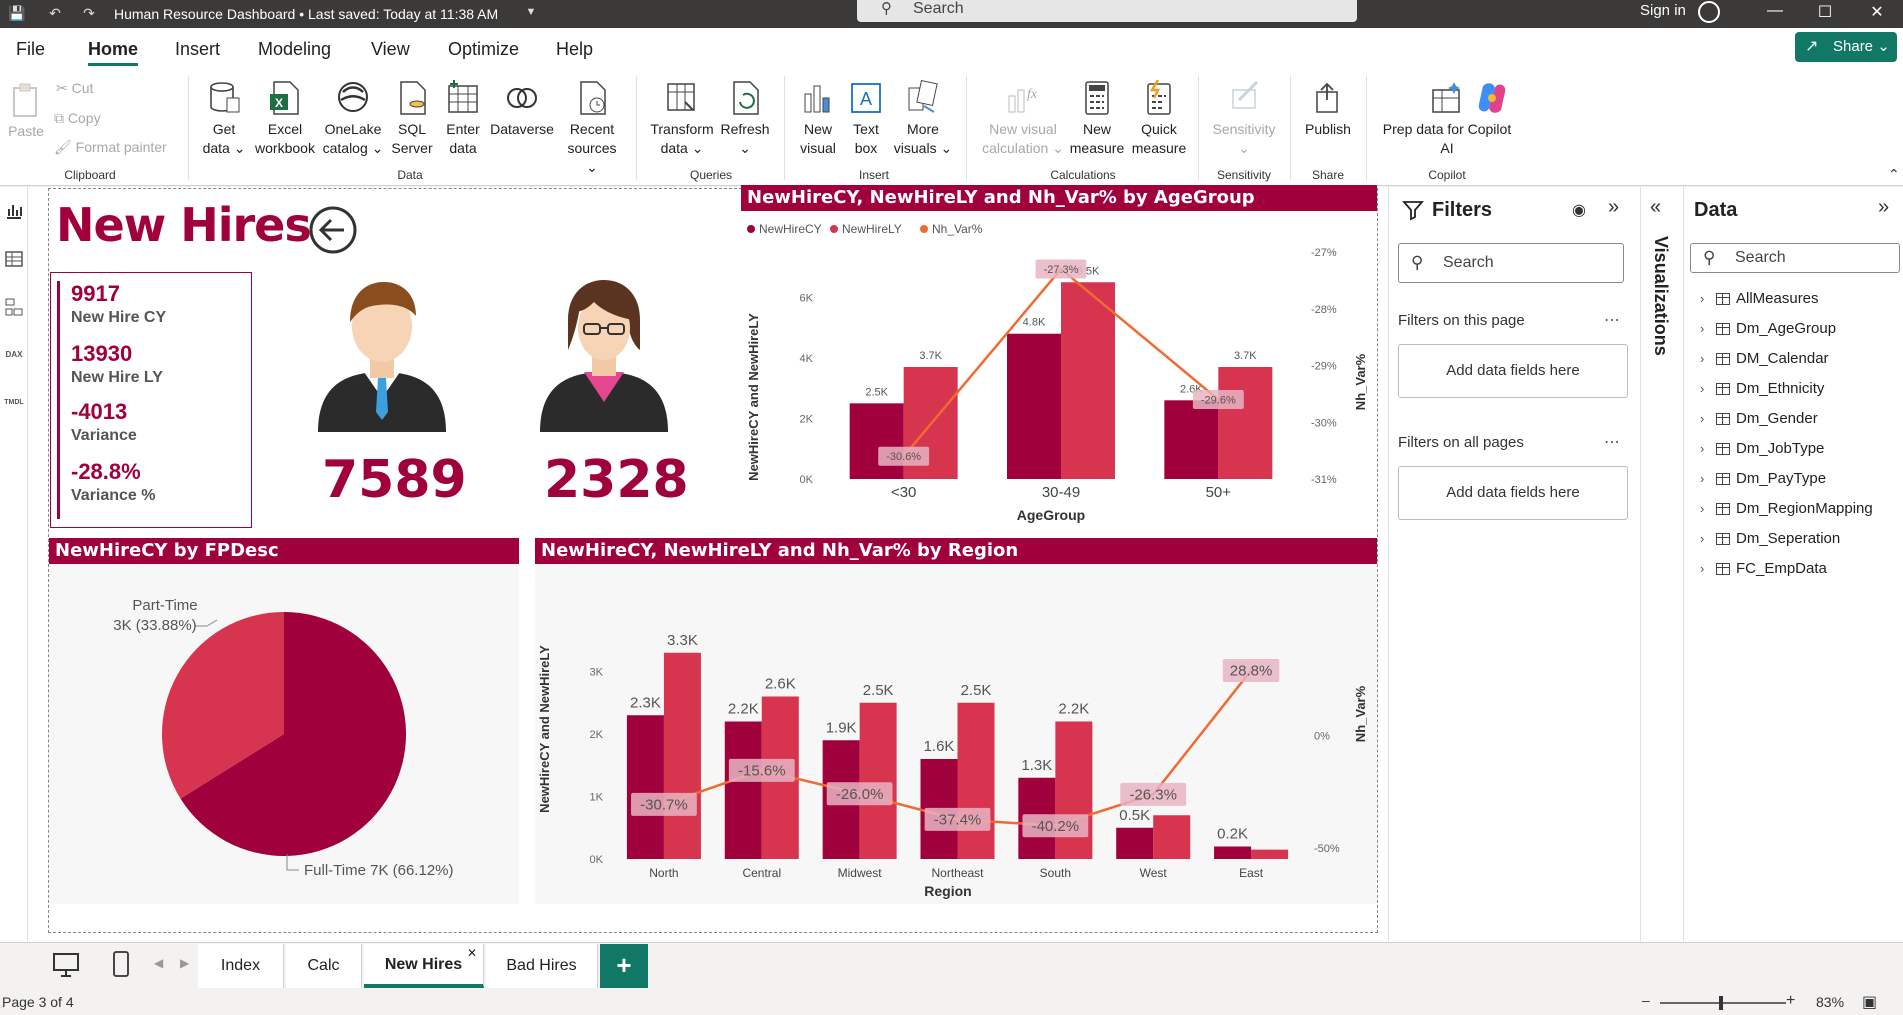 This screenshot has height=1015, width=1903. I want to click on zoom-slider-thumb, so click(1721, 1003).